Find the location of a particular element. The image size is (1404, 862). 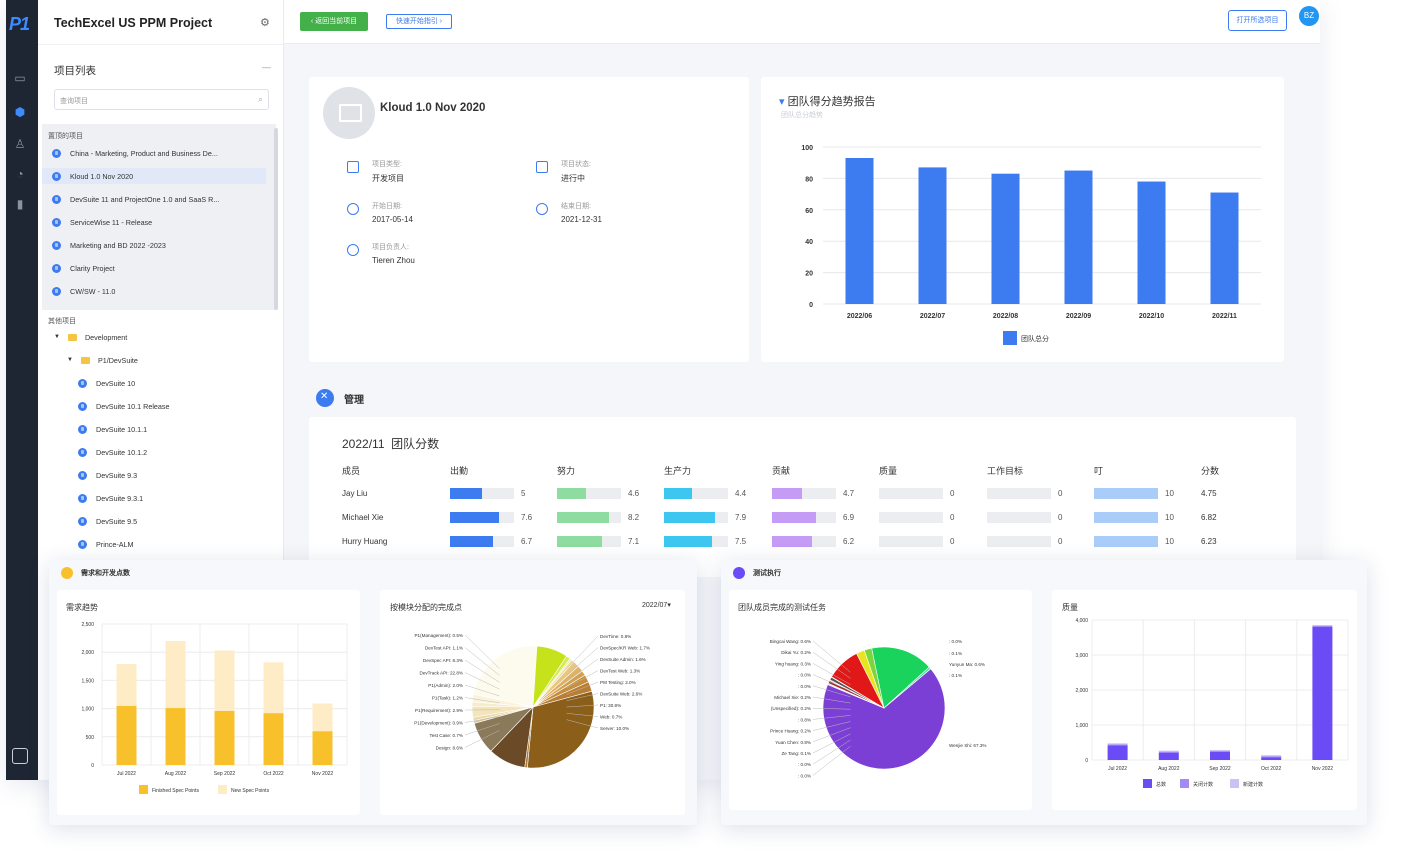

pie-slice is located at coordinates (907, 687).